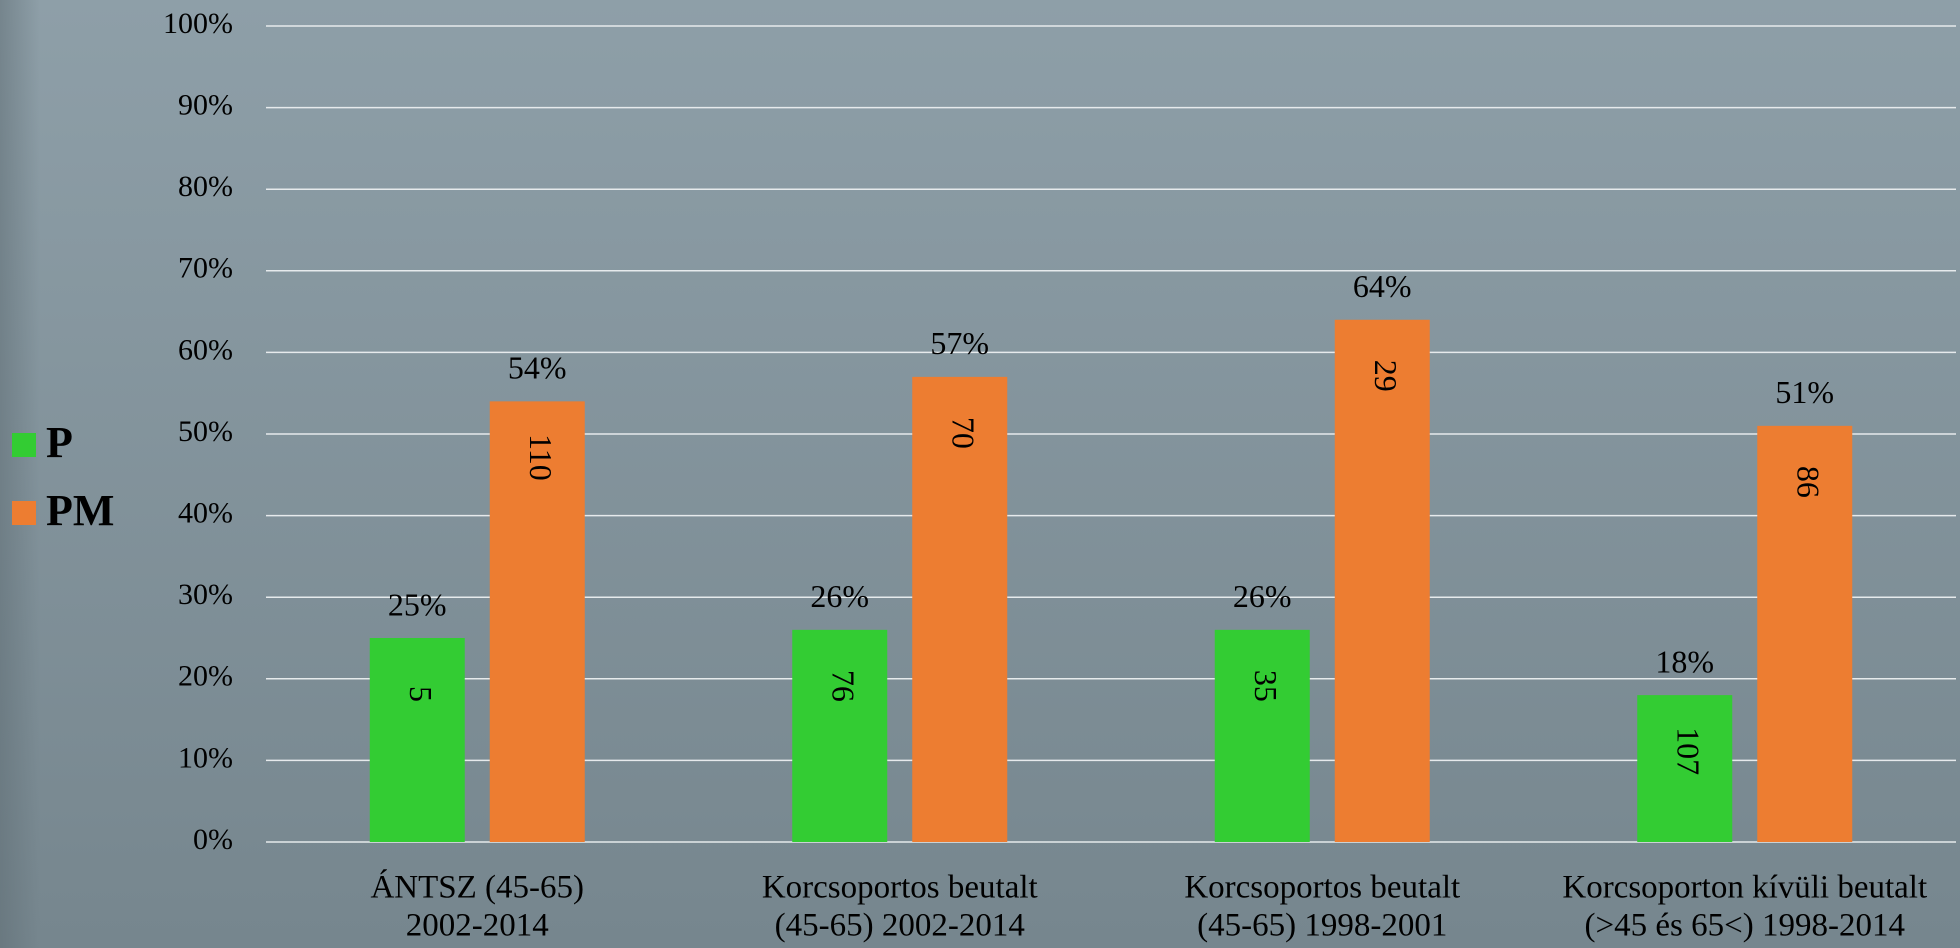 The image size is (1960, 948). Describe the element at coordinates (1386, 376) in the screenshot. I see `count-label: 29` at that location.